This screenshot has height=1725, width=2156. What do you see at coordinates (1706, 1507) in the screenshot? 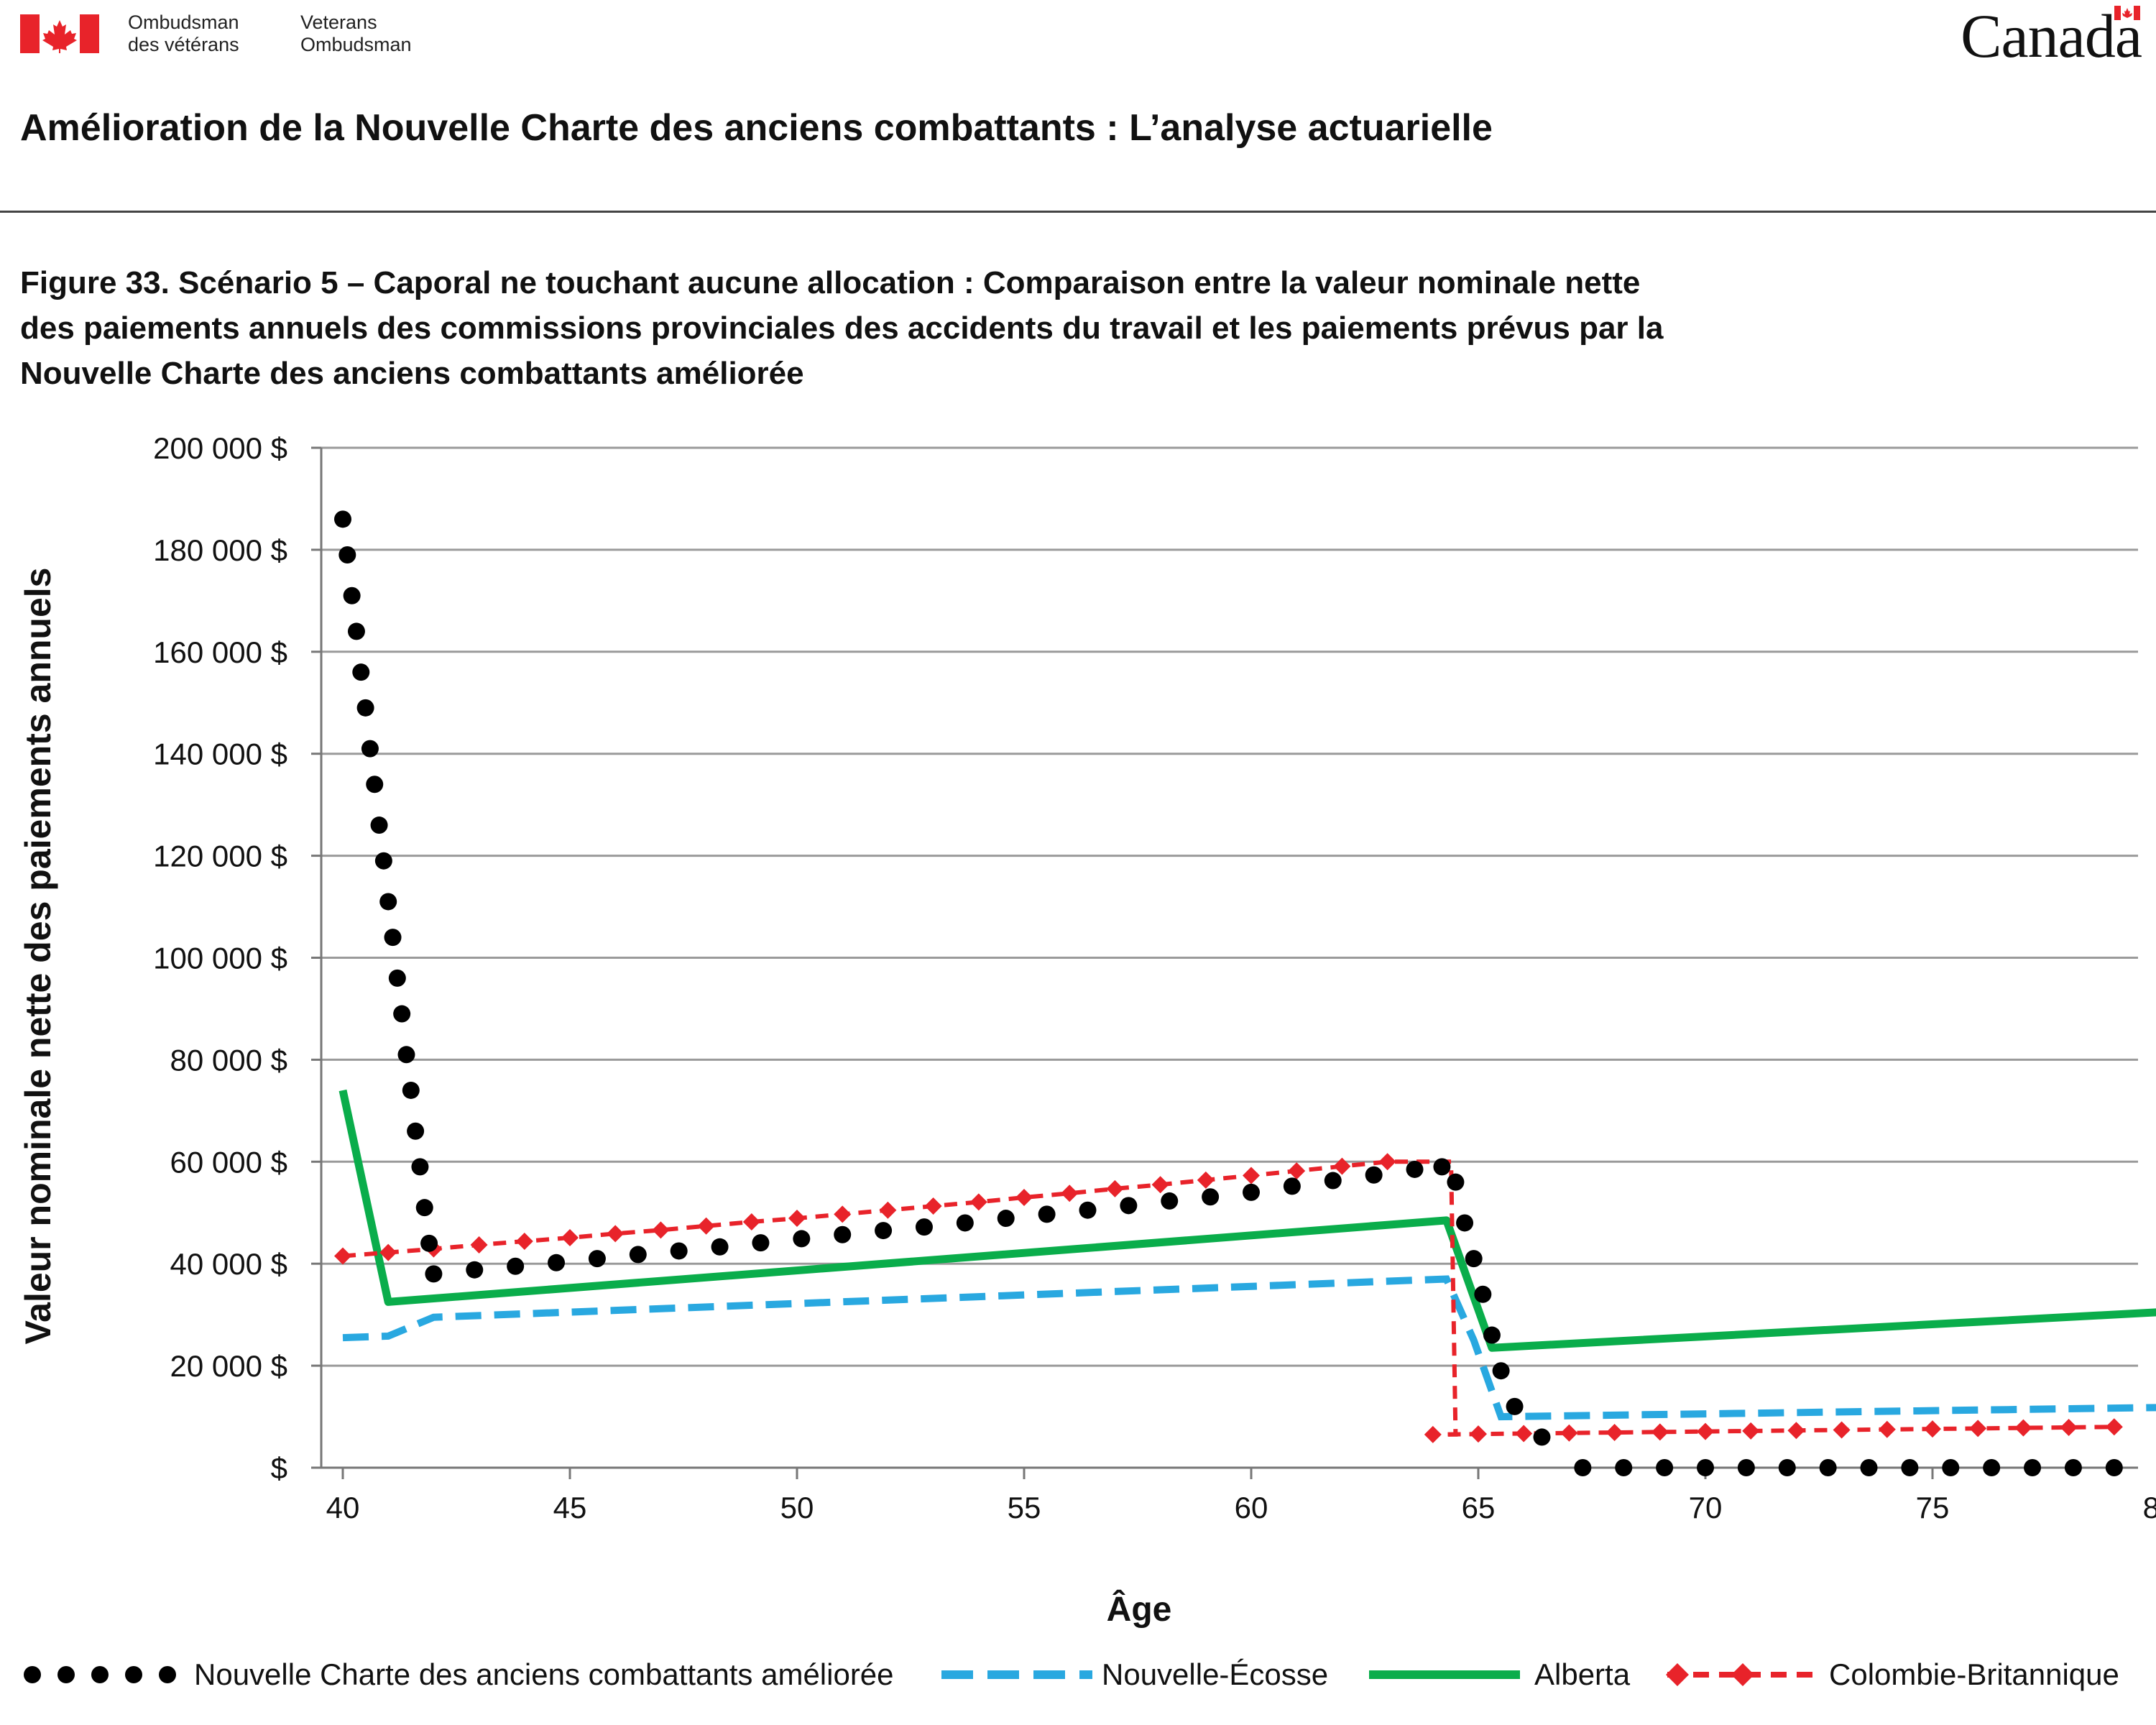
I see `x-tick-label: 70` at bounding box center [1706, 1507].